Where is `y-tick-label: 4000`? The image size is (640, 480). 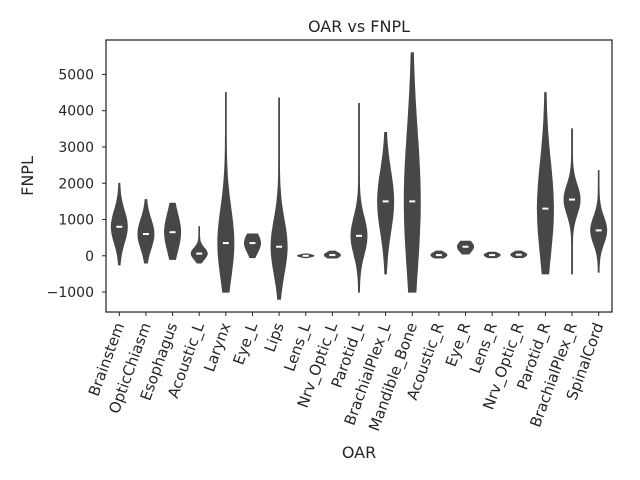 y-tick-label: 4000 is located at coordinates (76, 112).